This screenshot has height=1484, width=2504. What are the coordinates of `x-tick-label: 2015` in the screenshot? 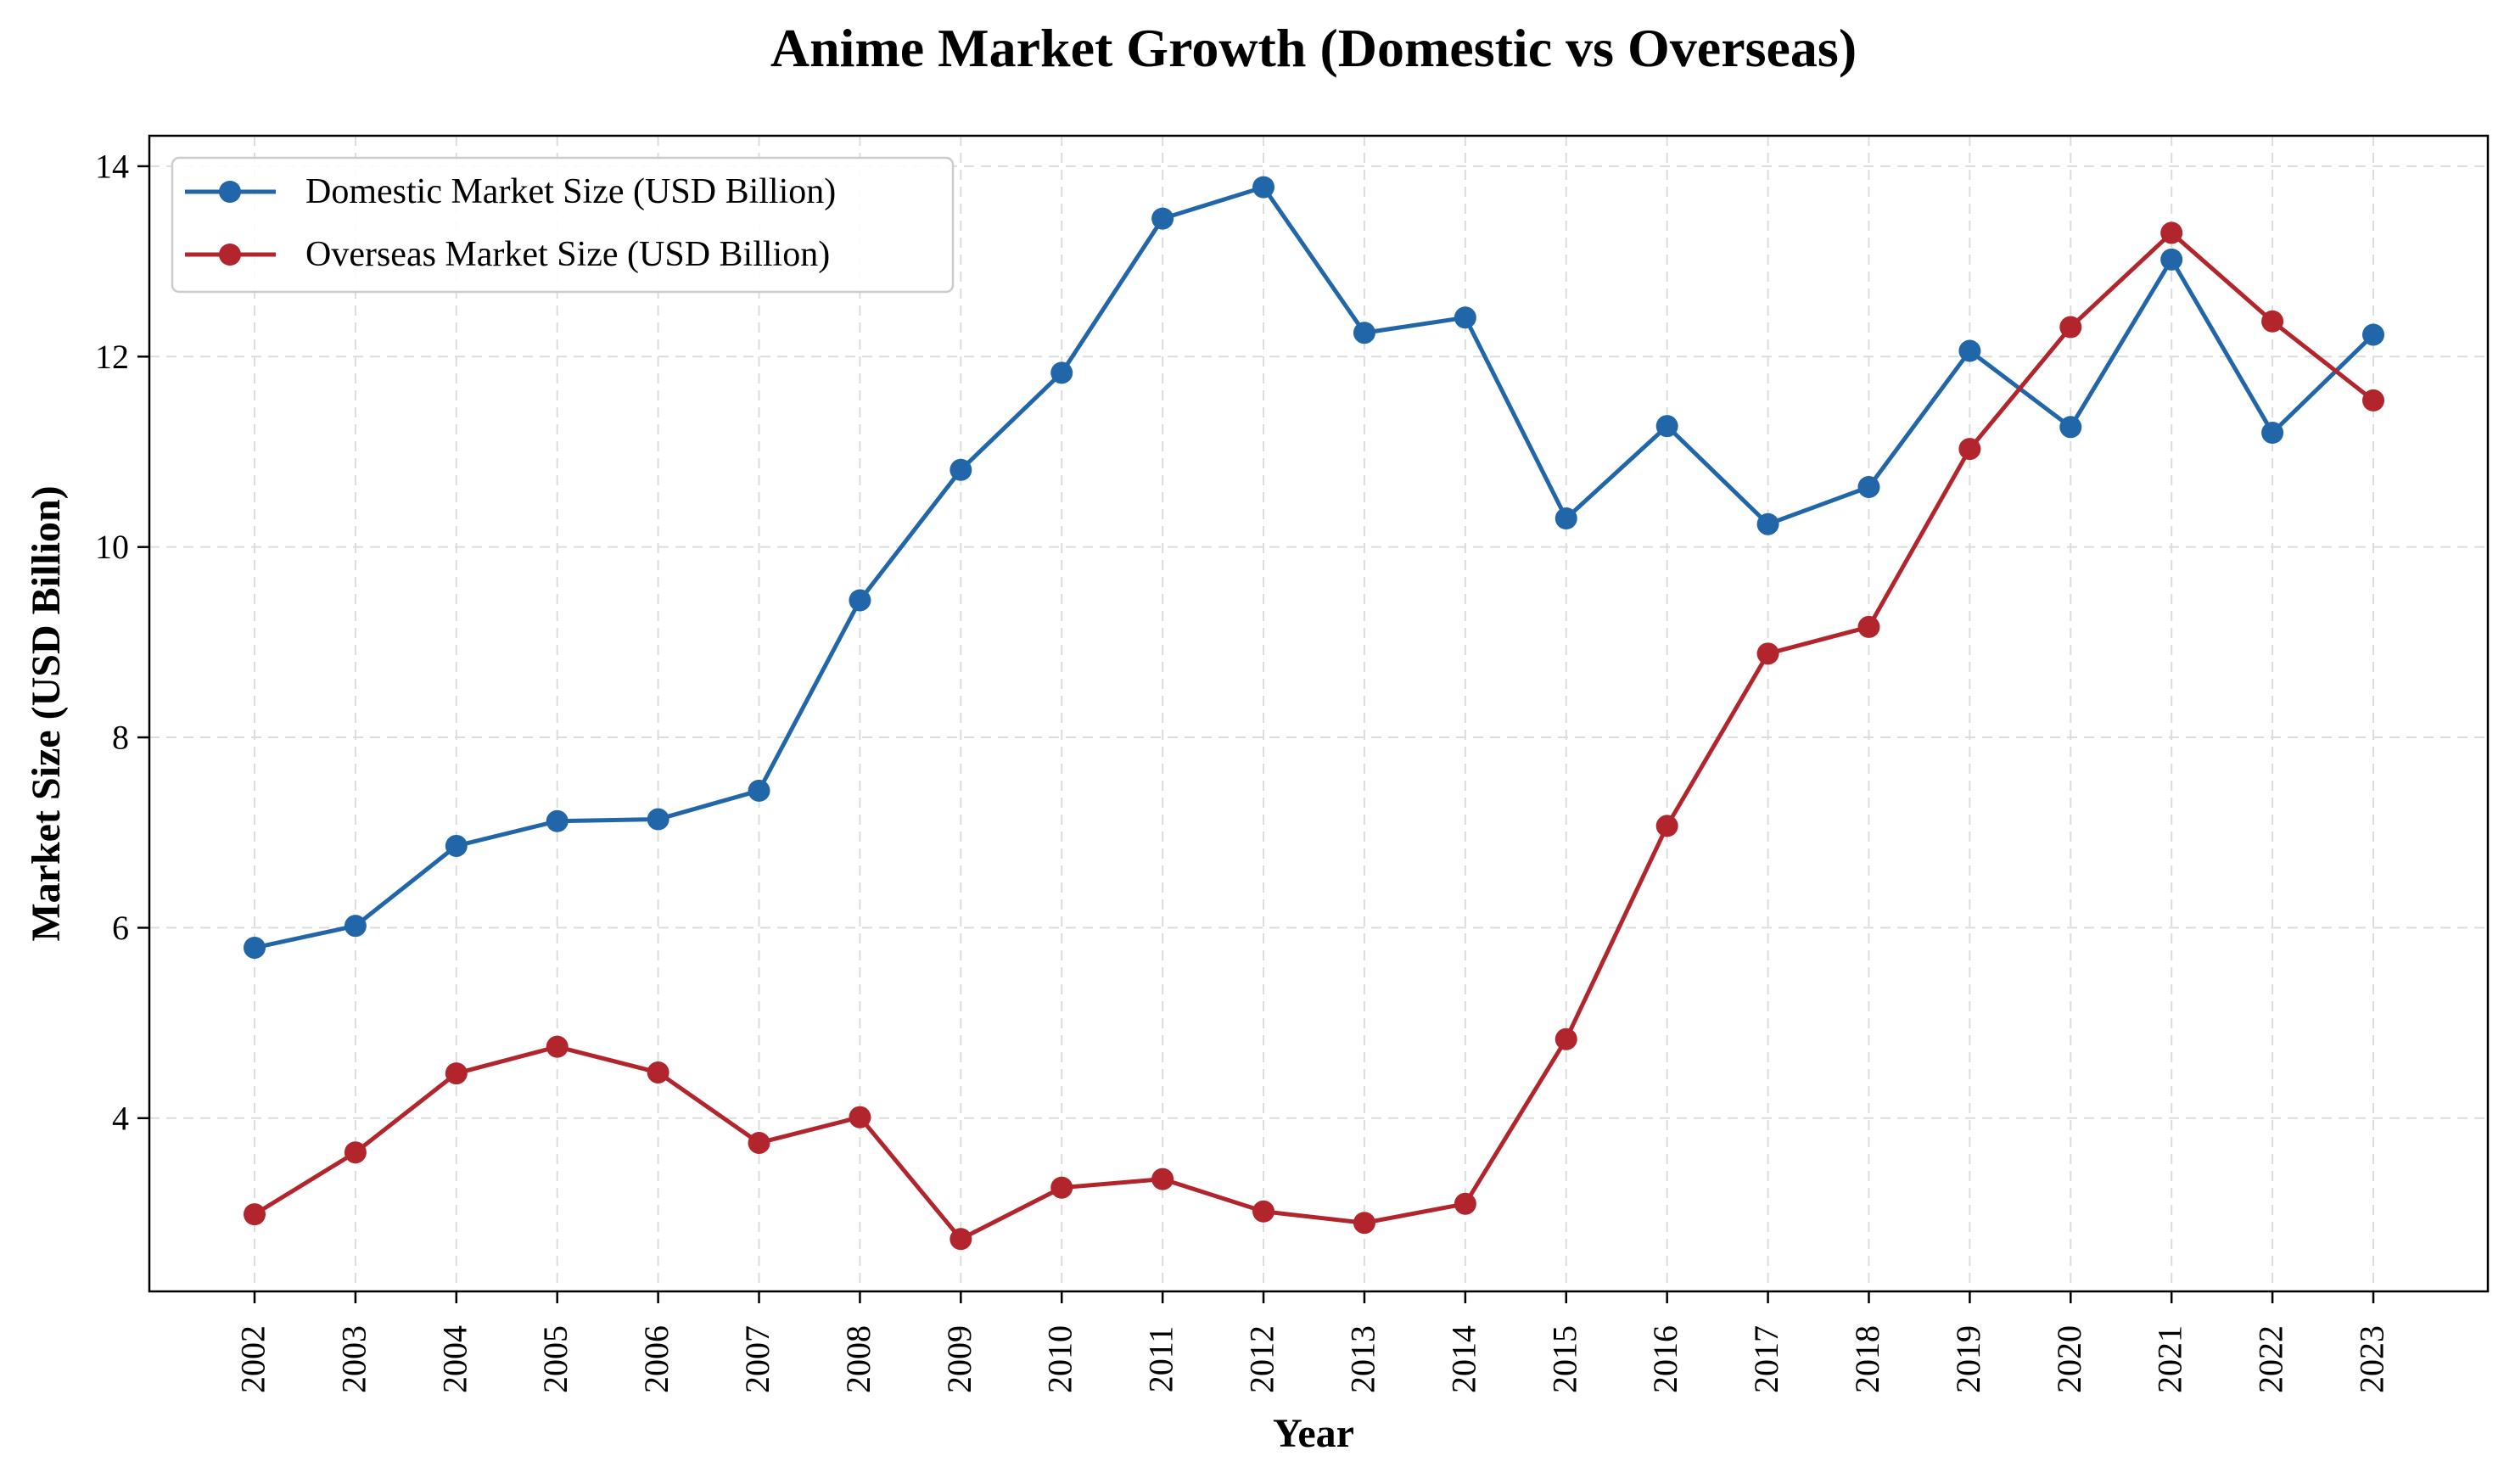 It's located at (1564, 1359).